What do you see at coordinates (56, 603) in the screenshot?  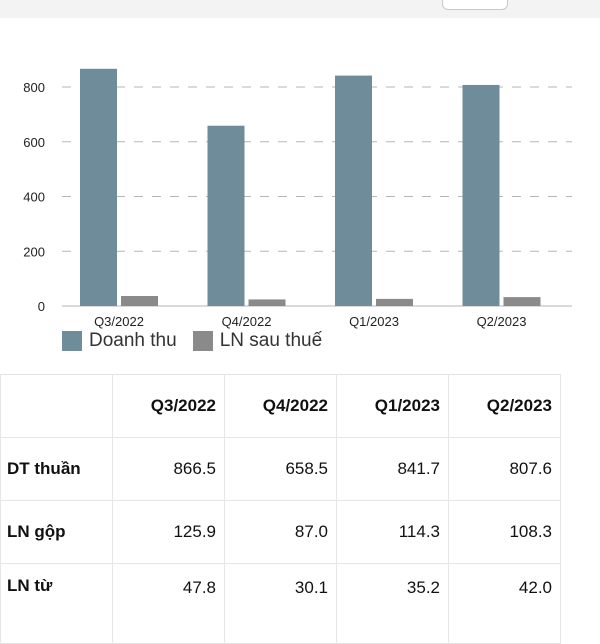 I see `row-label: LN từ` at bounding box center [56, 603].